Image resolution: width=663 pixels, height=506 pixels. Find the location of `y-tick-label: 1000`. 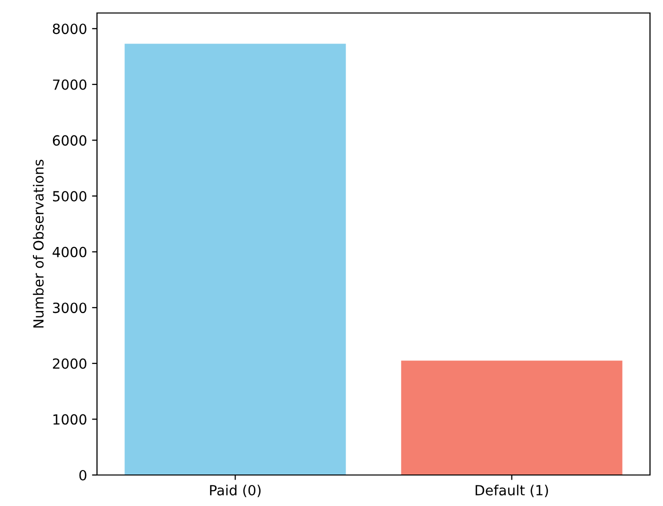

y-tick-label: 1000 is located at coordinates (69, 419).